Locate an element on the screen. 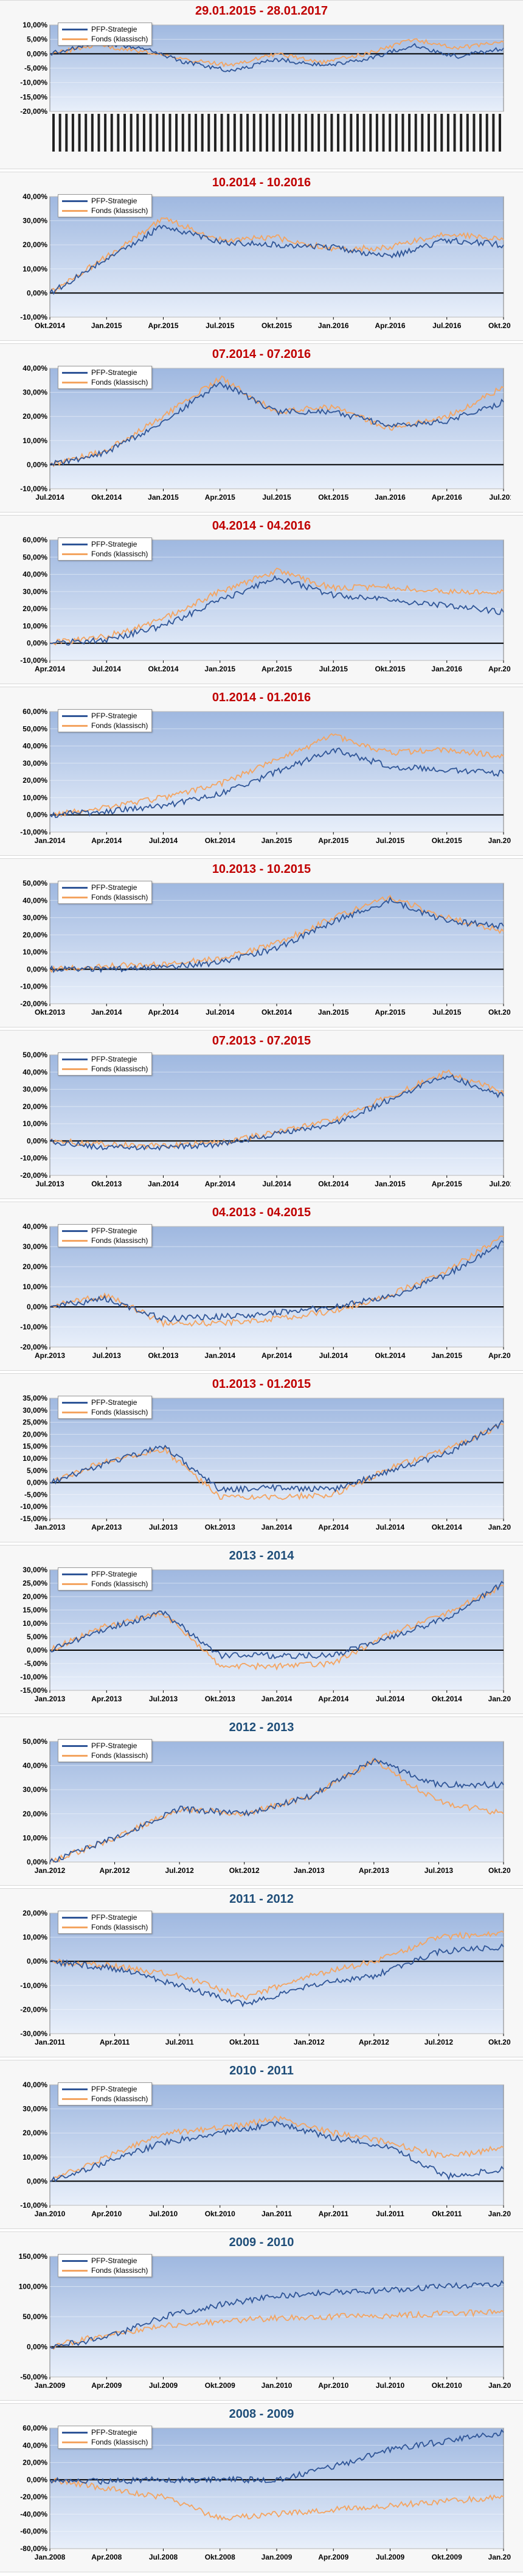 The height and width of the screenshot is (2576, 523). x-tick-label: Apr.2011 is located at coordinates (334, 2214).